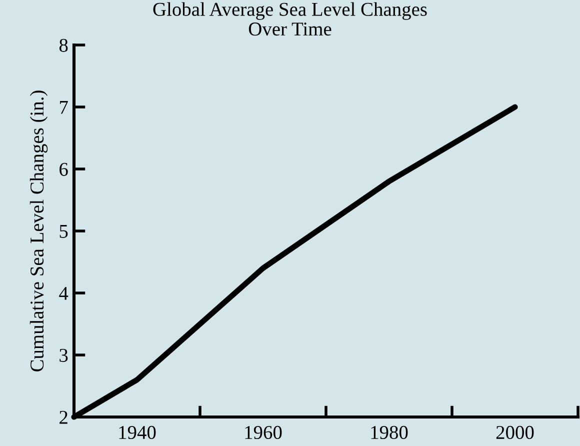 The height and width of the screenshot is (446, 580). What do you see at coordinates (389, 433) in the screenshot?
I see `x-tick-label: 1980` at bounding box center [389, 433].